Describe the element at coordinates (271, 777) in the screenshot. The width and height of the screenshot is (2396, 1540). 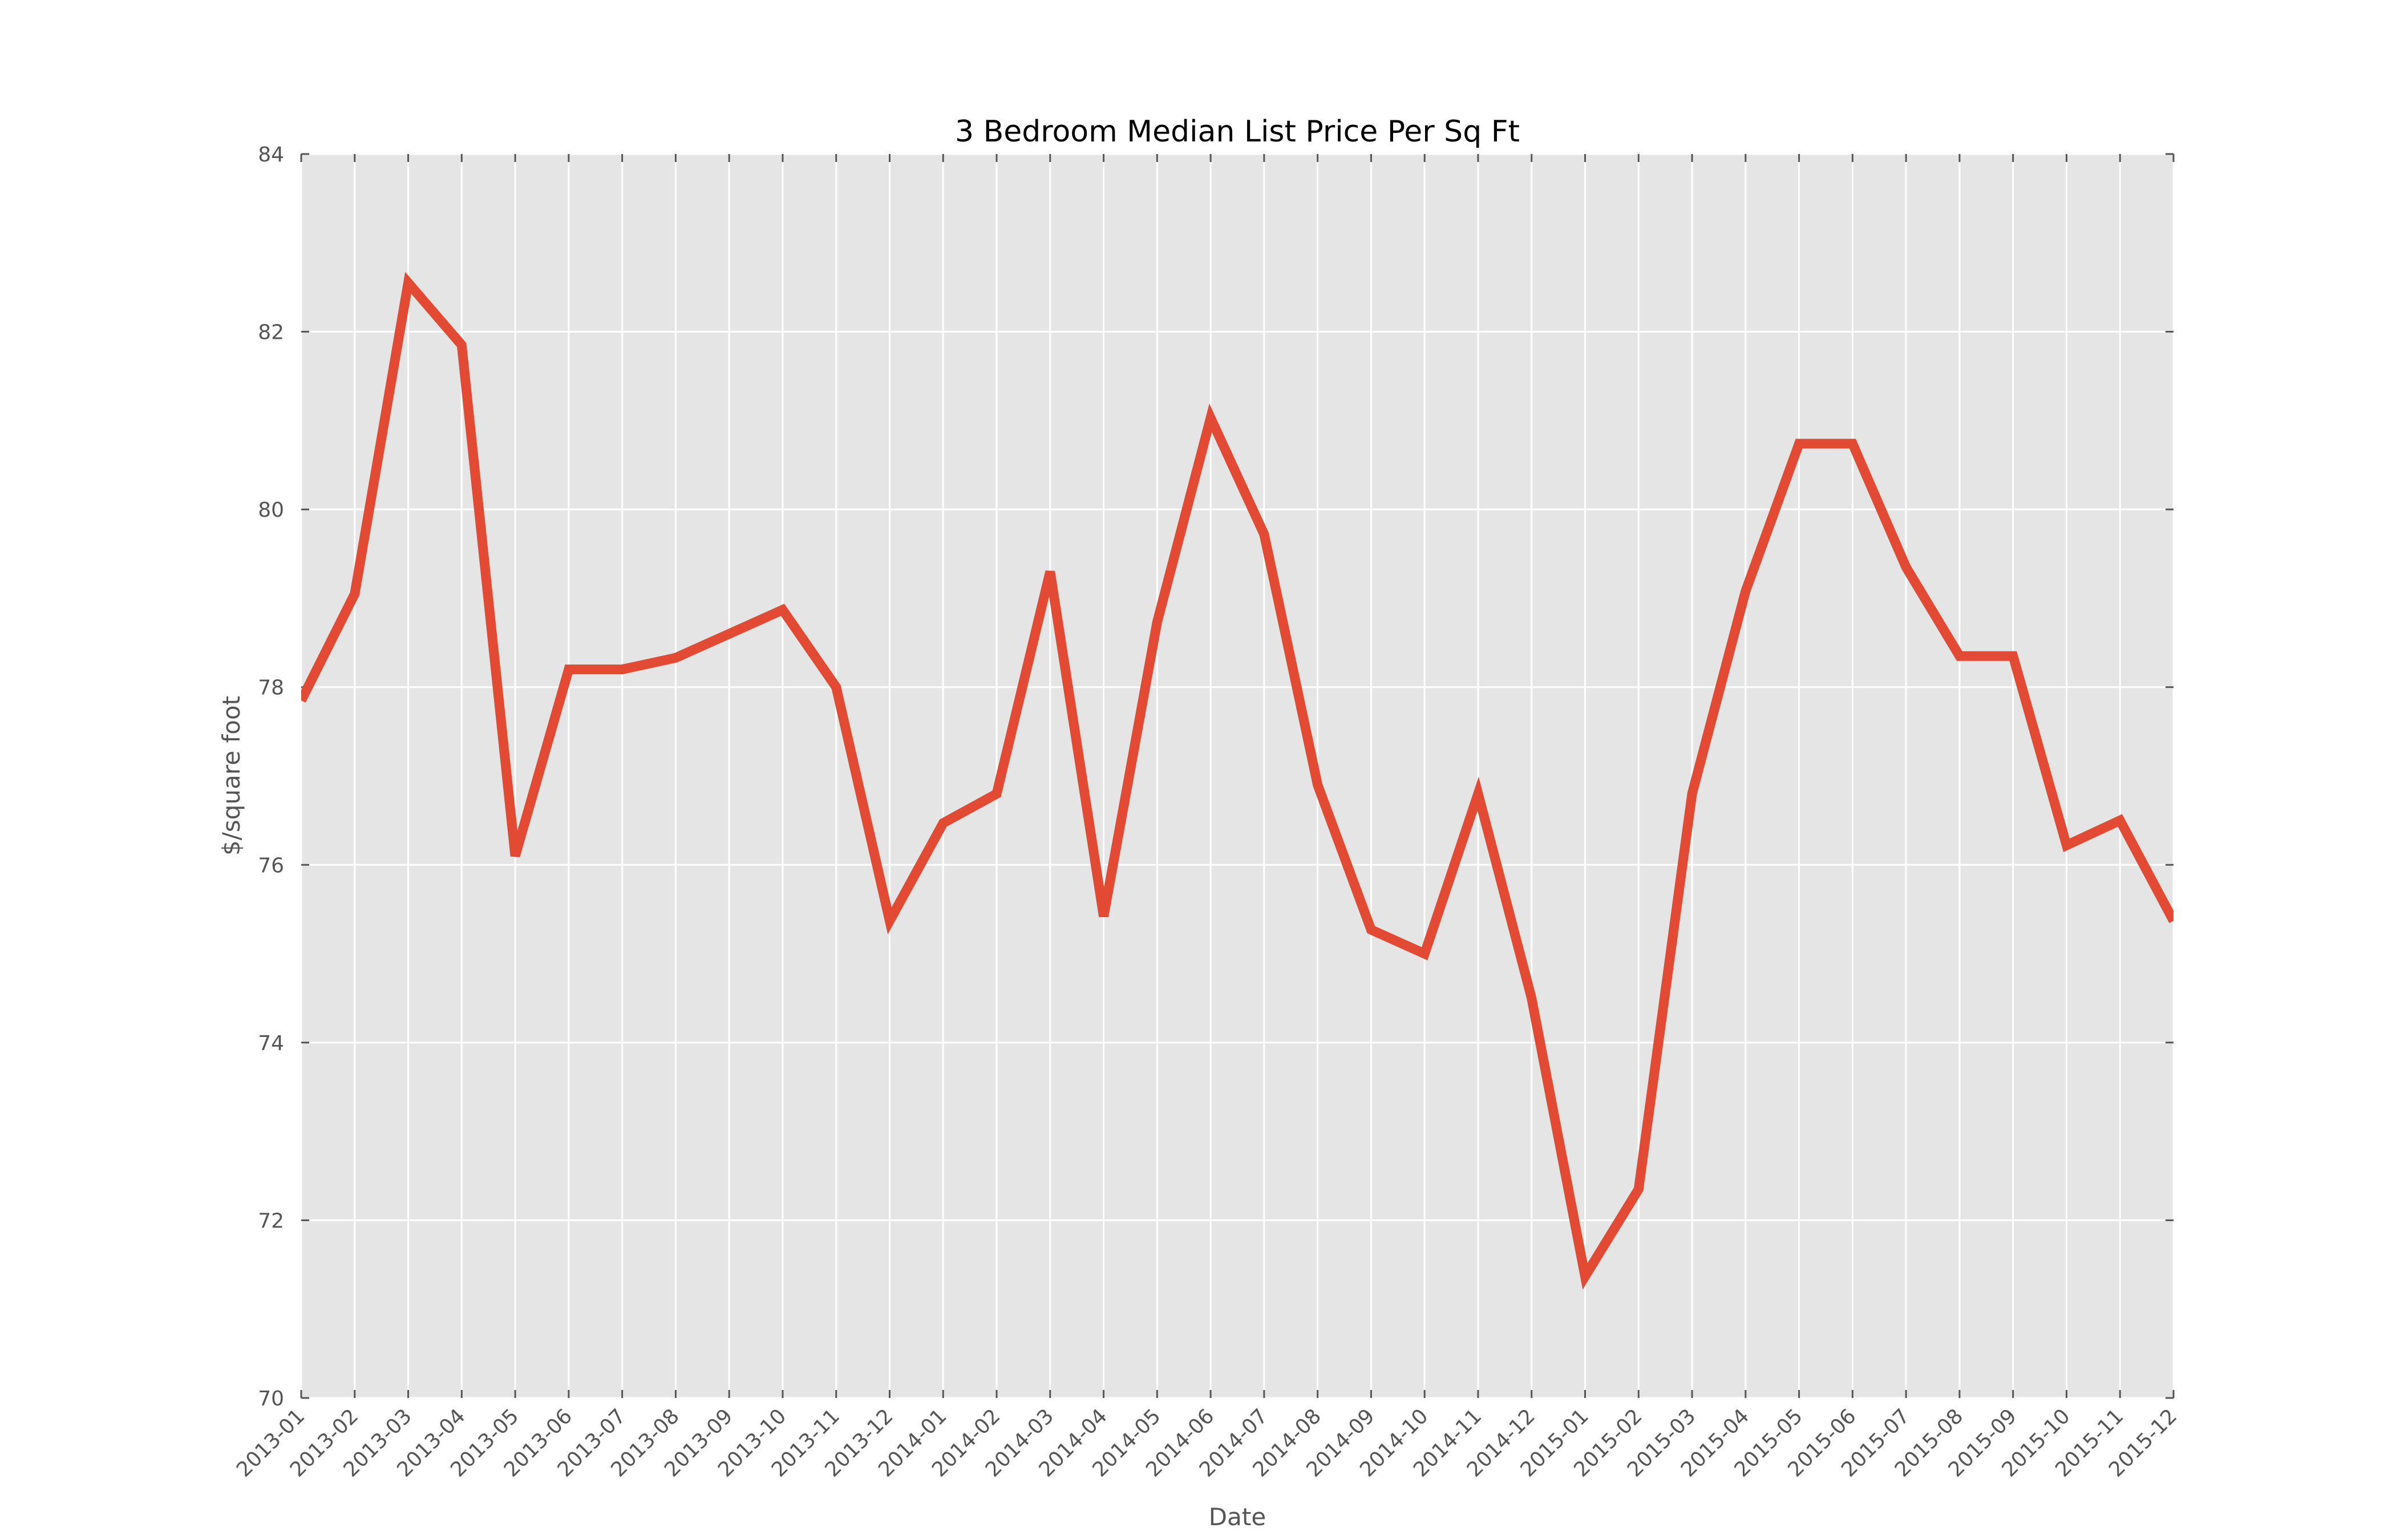
I see `y-tick-labels: 70 72 74 76 78 80 82 84` at that location.